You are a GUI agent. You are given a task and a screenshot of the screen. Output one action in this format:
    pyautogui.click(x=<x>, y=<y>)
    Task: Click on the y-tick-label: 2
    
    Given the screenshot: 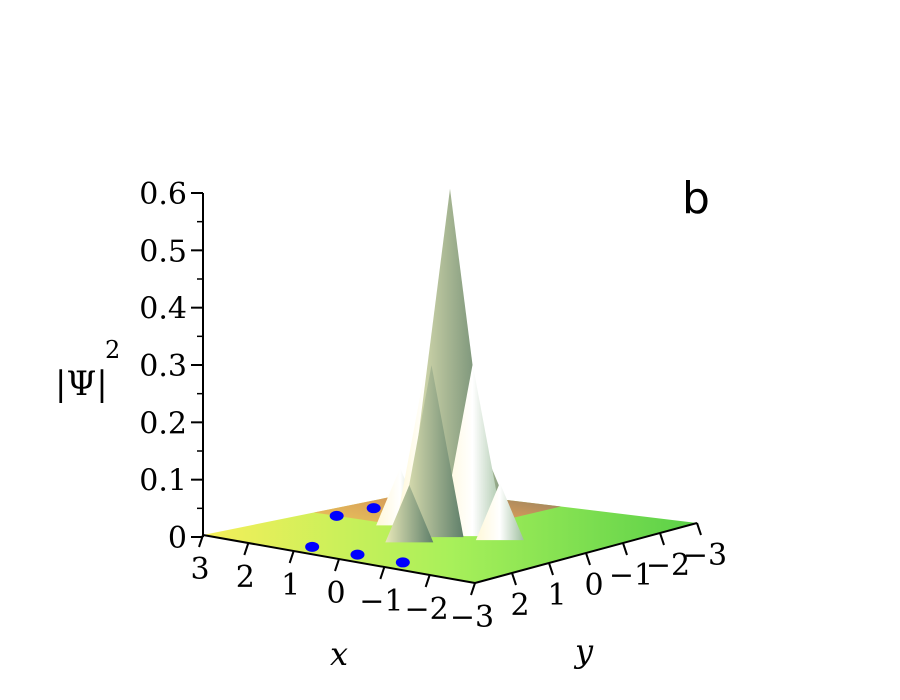 What is the action you would take?
    pyautogui.click(x=519, y=605)
    